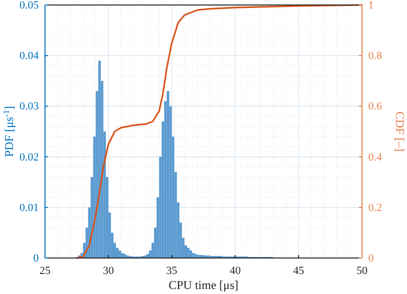 Image resolution: width=407 pixels, height=294 pixels. Describe the element at coordinates (375, 157) in the screenshot. I see `y2-tick-label: 0.4` at that location.